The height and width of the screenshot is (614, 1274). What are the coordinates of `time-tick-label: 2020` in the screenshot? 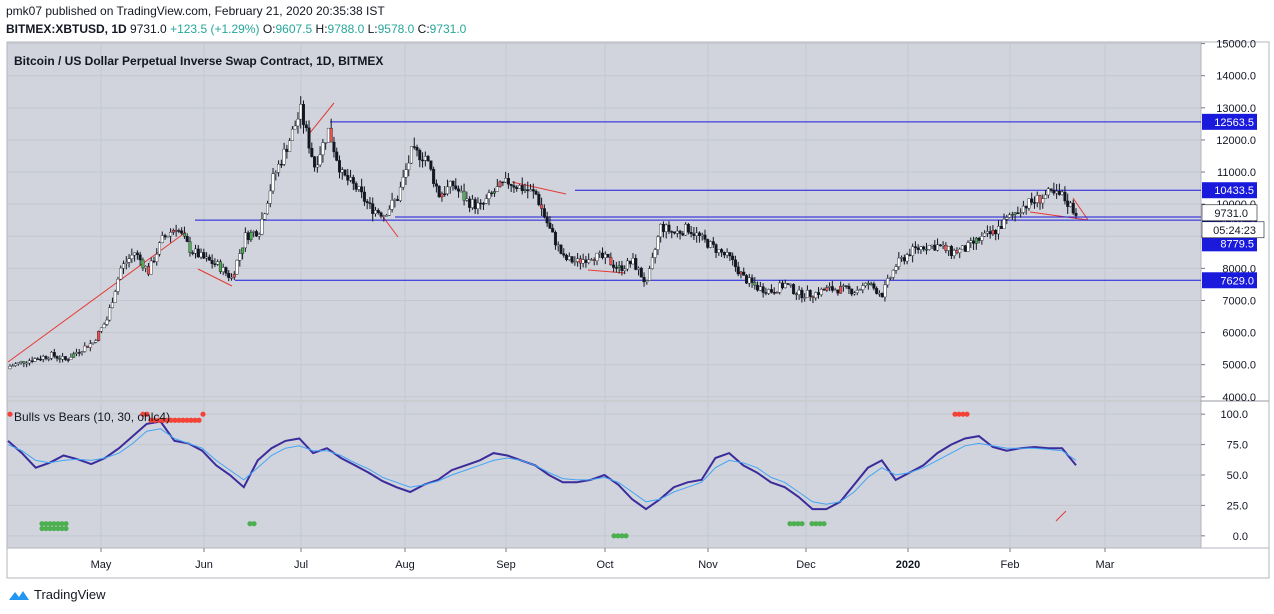 It's located at (908, 565).